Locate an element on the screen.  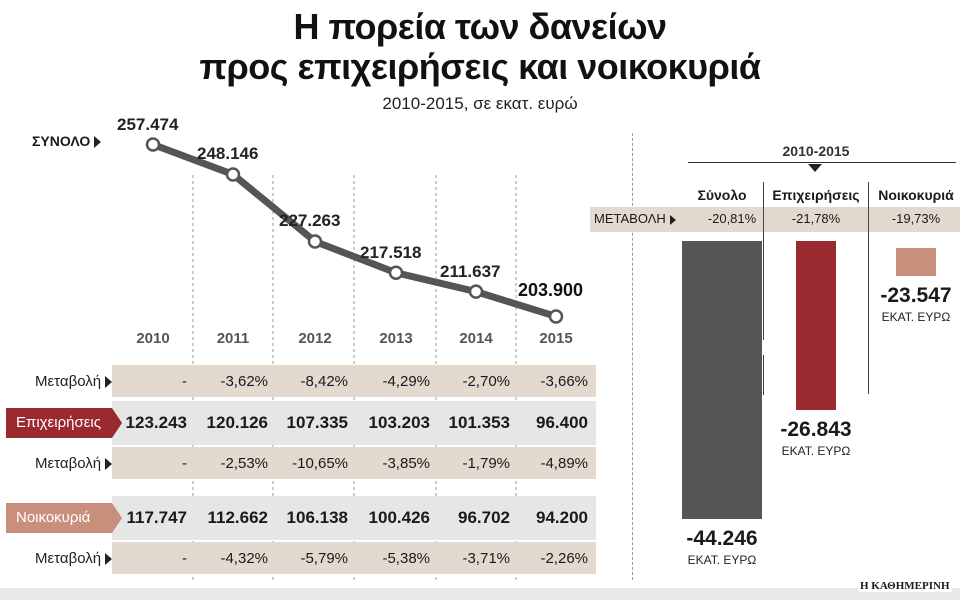
household-value-cell: 96.702 is located at coordinates (484, 517).